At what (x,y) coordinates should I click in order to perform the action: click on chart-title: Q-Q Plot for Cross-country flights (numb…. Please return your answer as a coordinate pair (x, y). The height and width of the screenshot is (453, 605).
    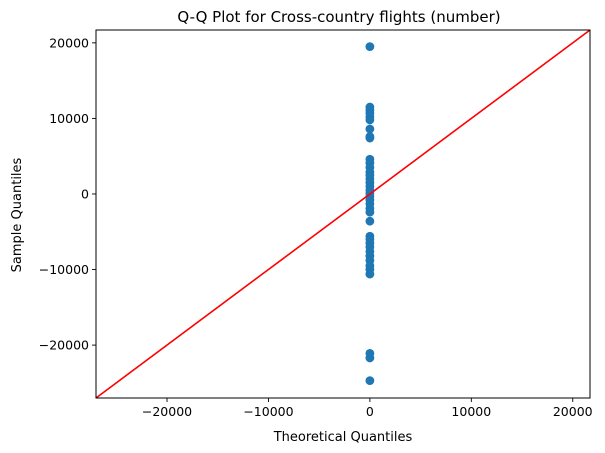
    Looking at the image, I should click on (338, 17).